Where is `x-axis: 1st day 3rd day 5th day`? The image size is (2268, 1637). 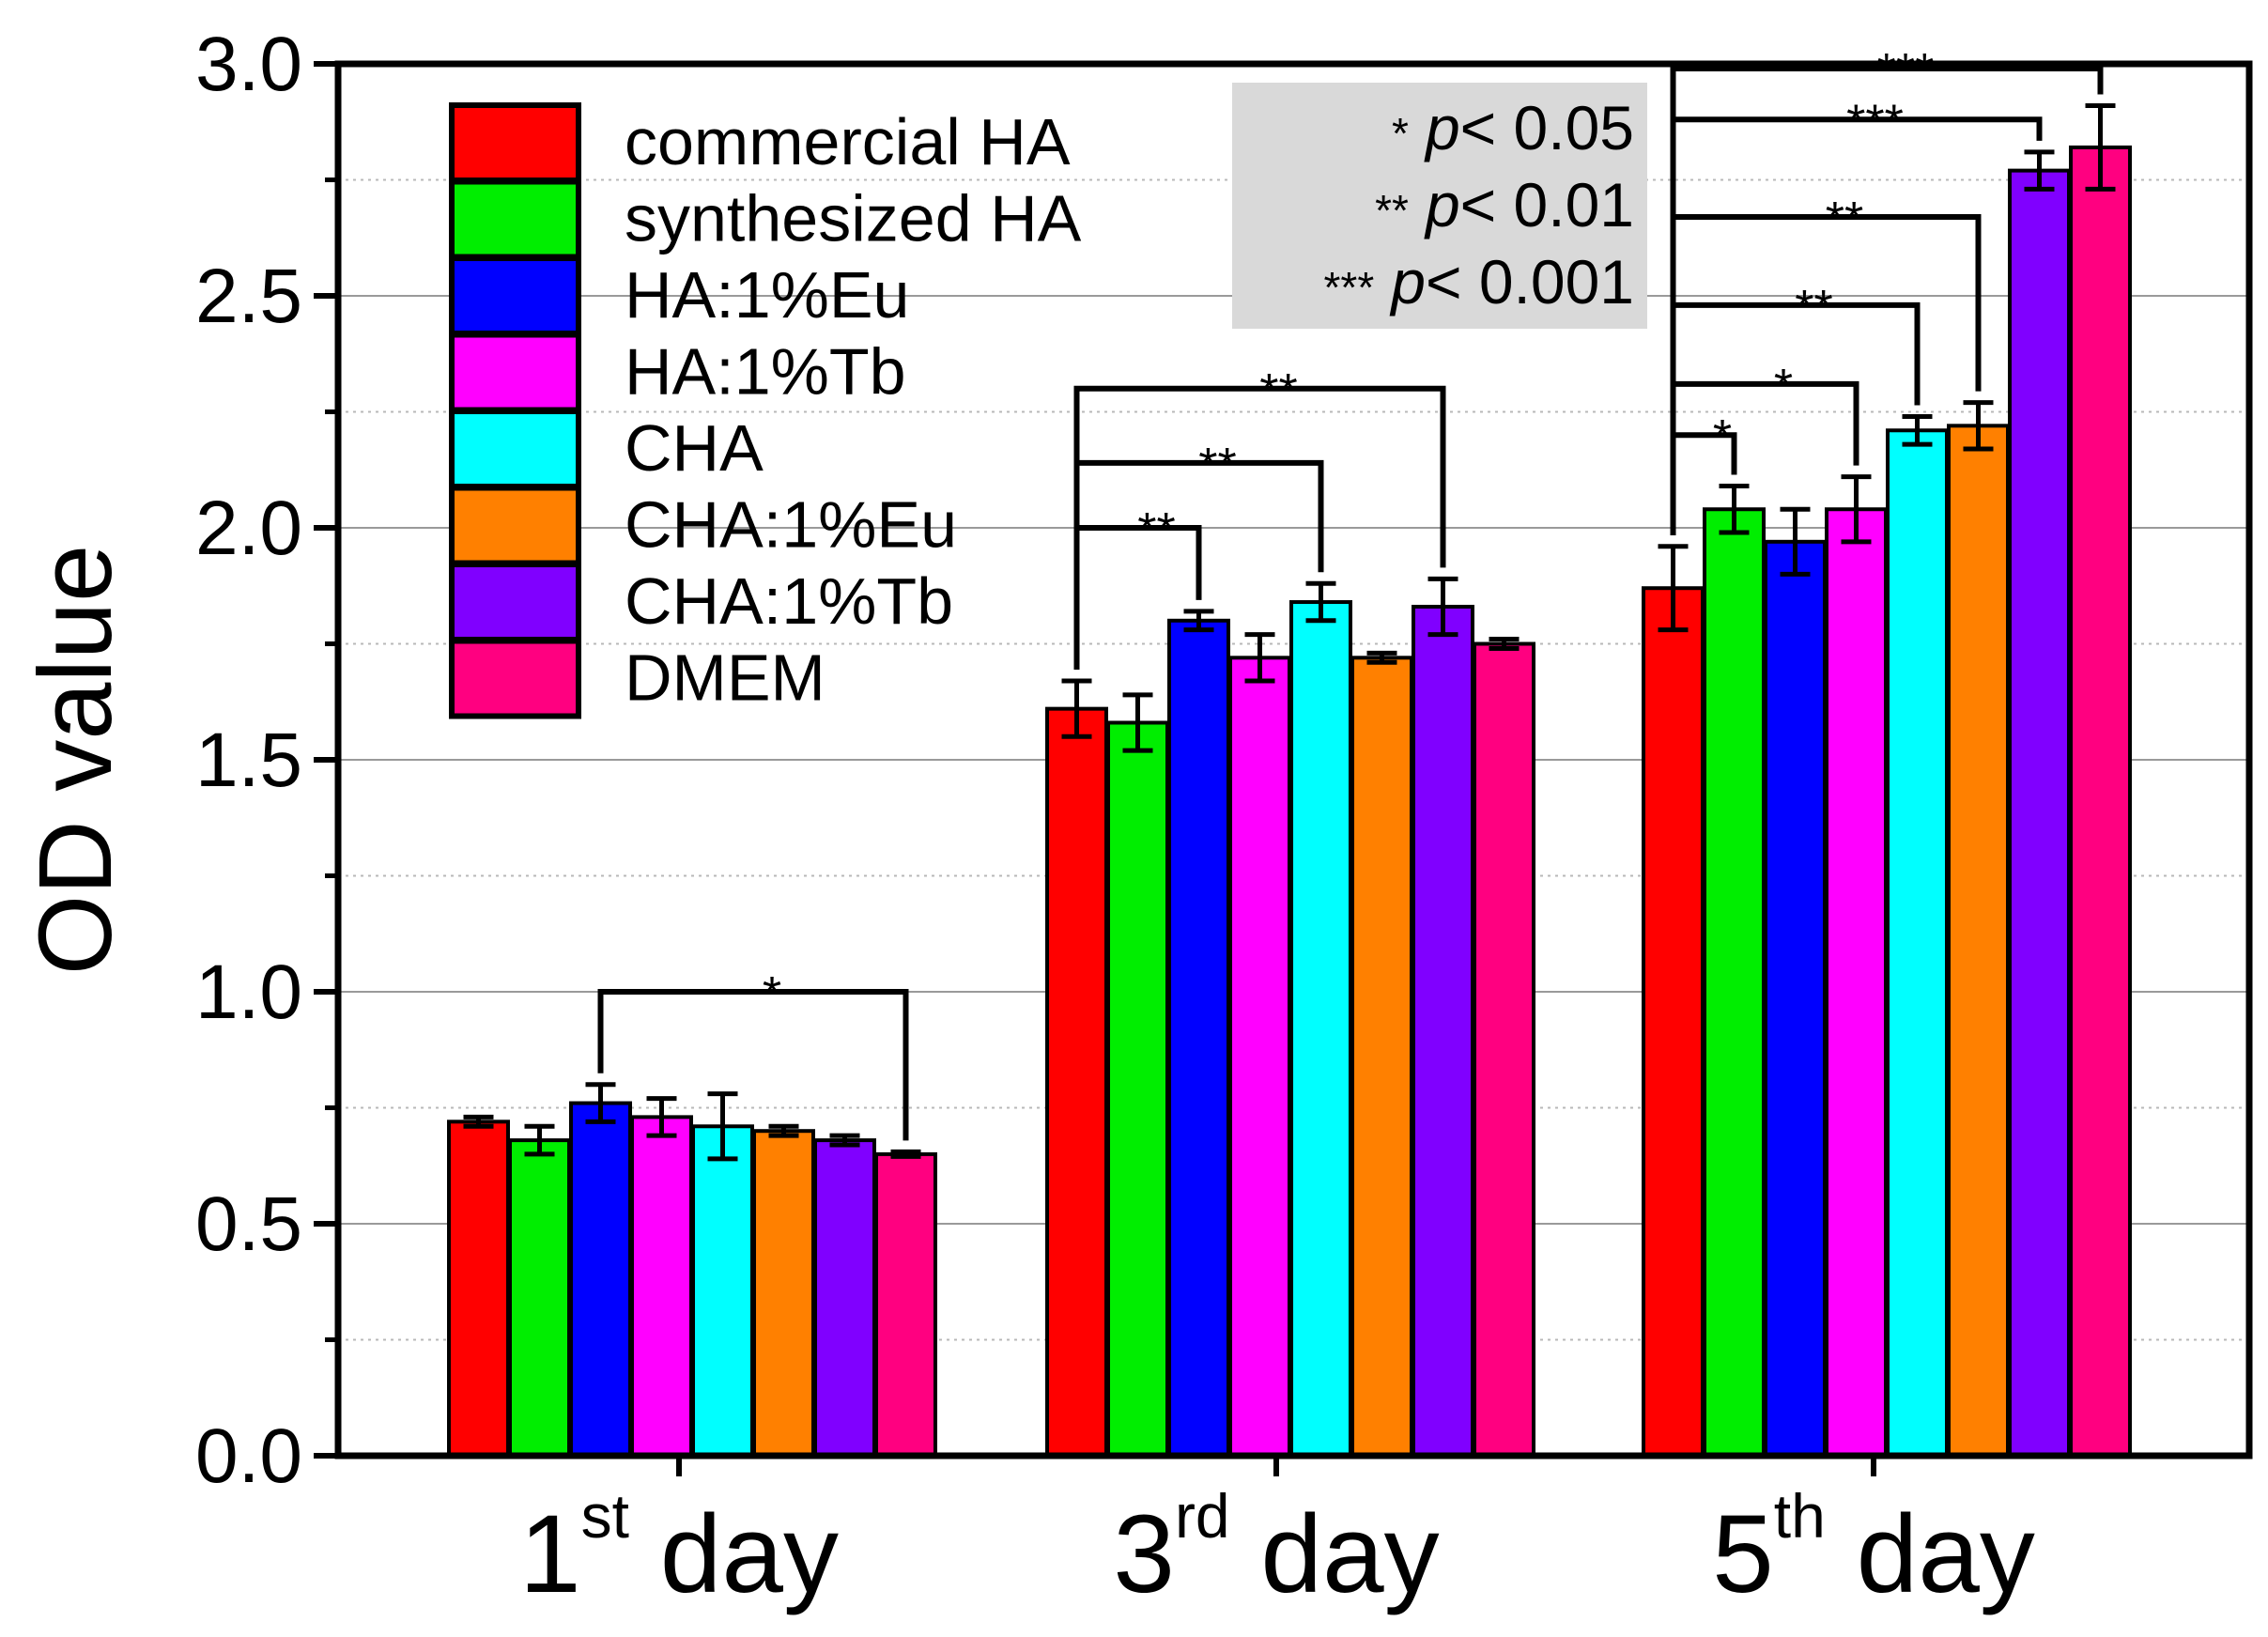 x-axis: 1st day 3rd day 5th day is located at coordinates (1277, 1536).